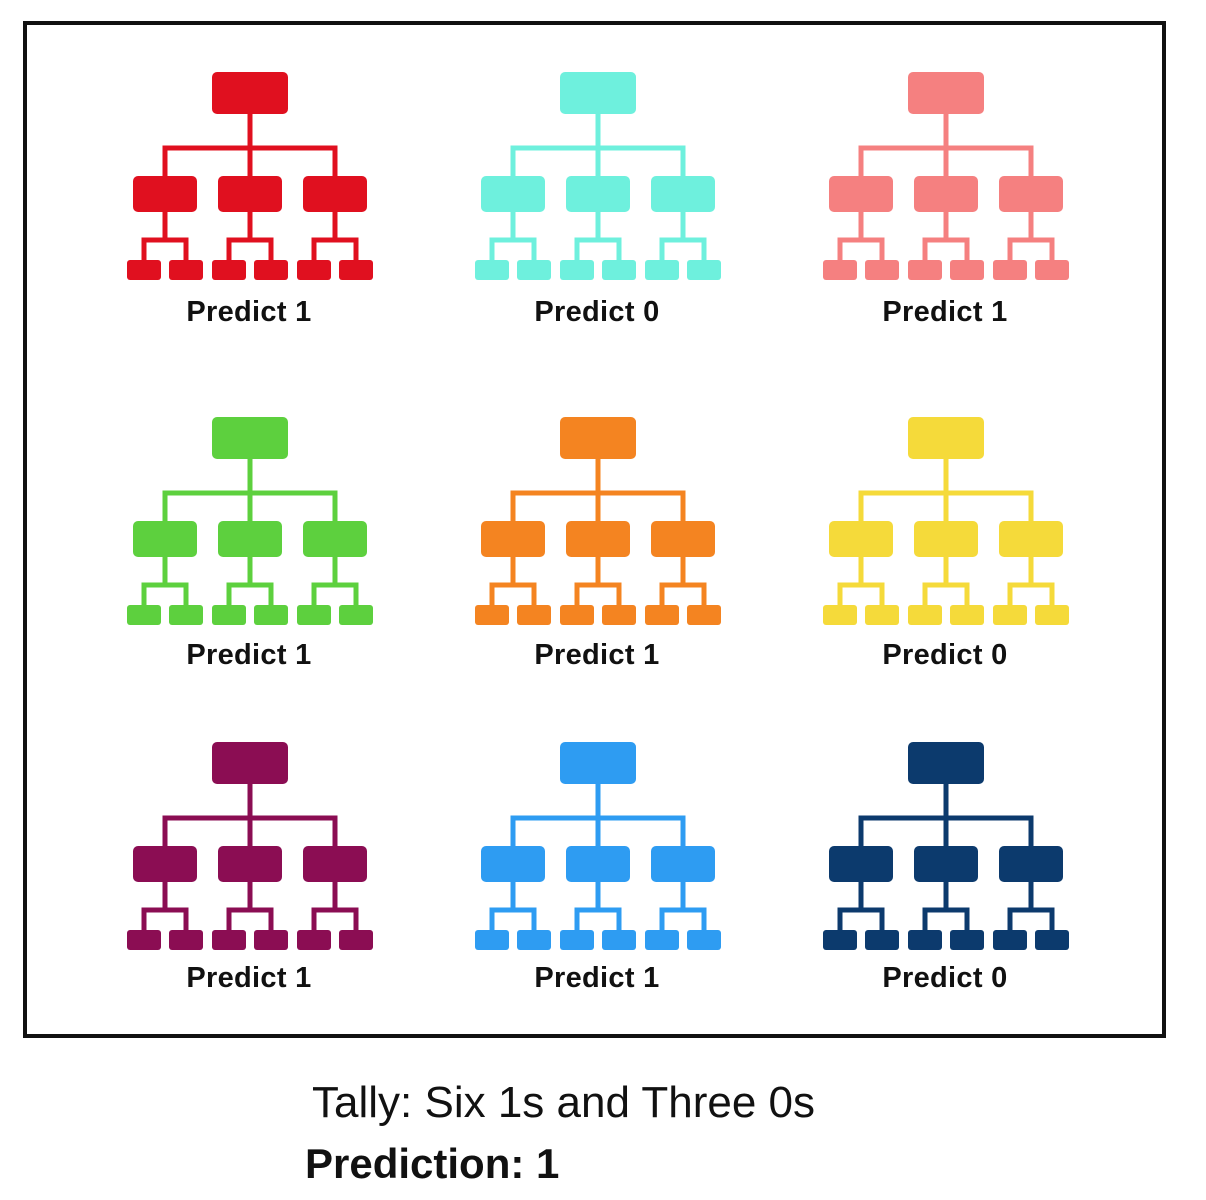 The height and width of the screenshot is (1200, 1206). What do you see at coordinates (432, 1163) in the screenshot?
I see `prediction-text: Prediction: 1` at bounding box center [432, 1163].